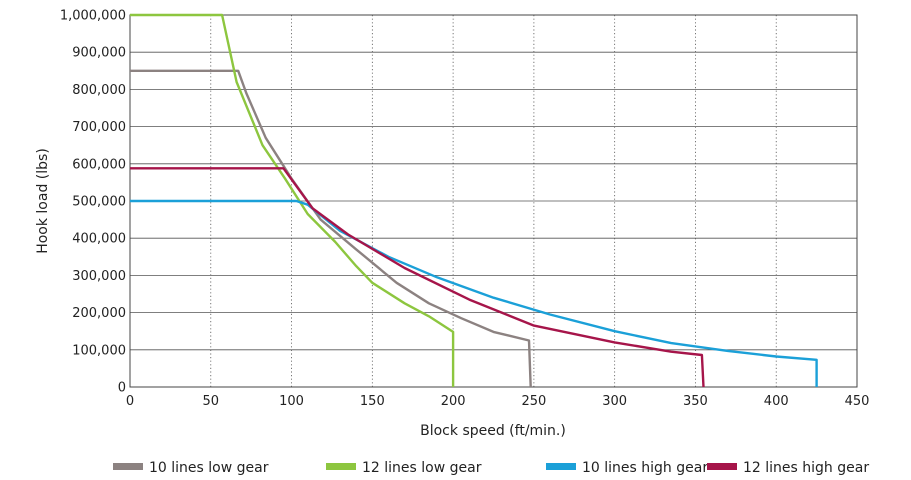 The image size is (911, 480). I want to click on x-tick-label: 200, so click(453, 401).